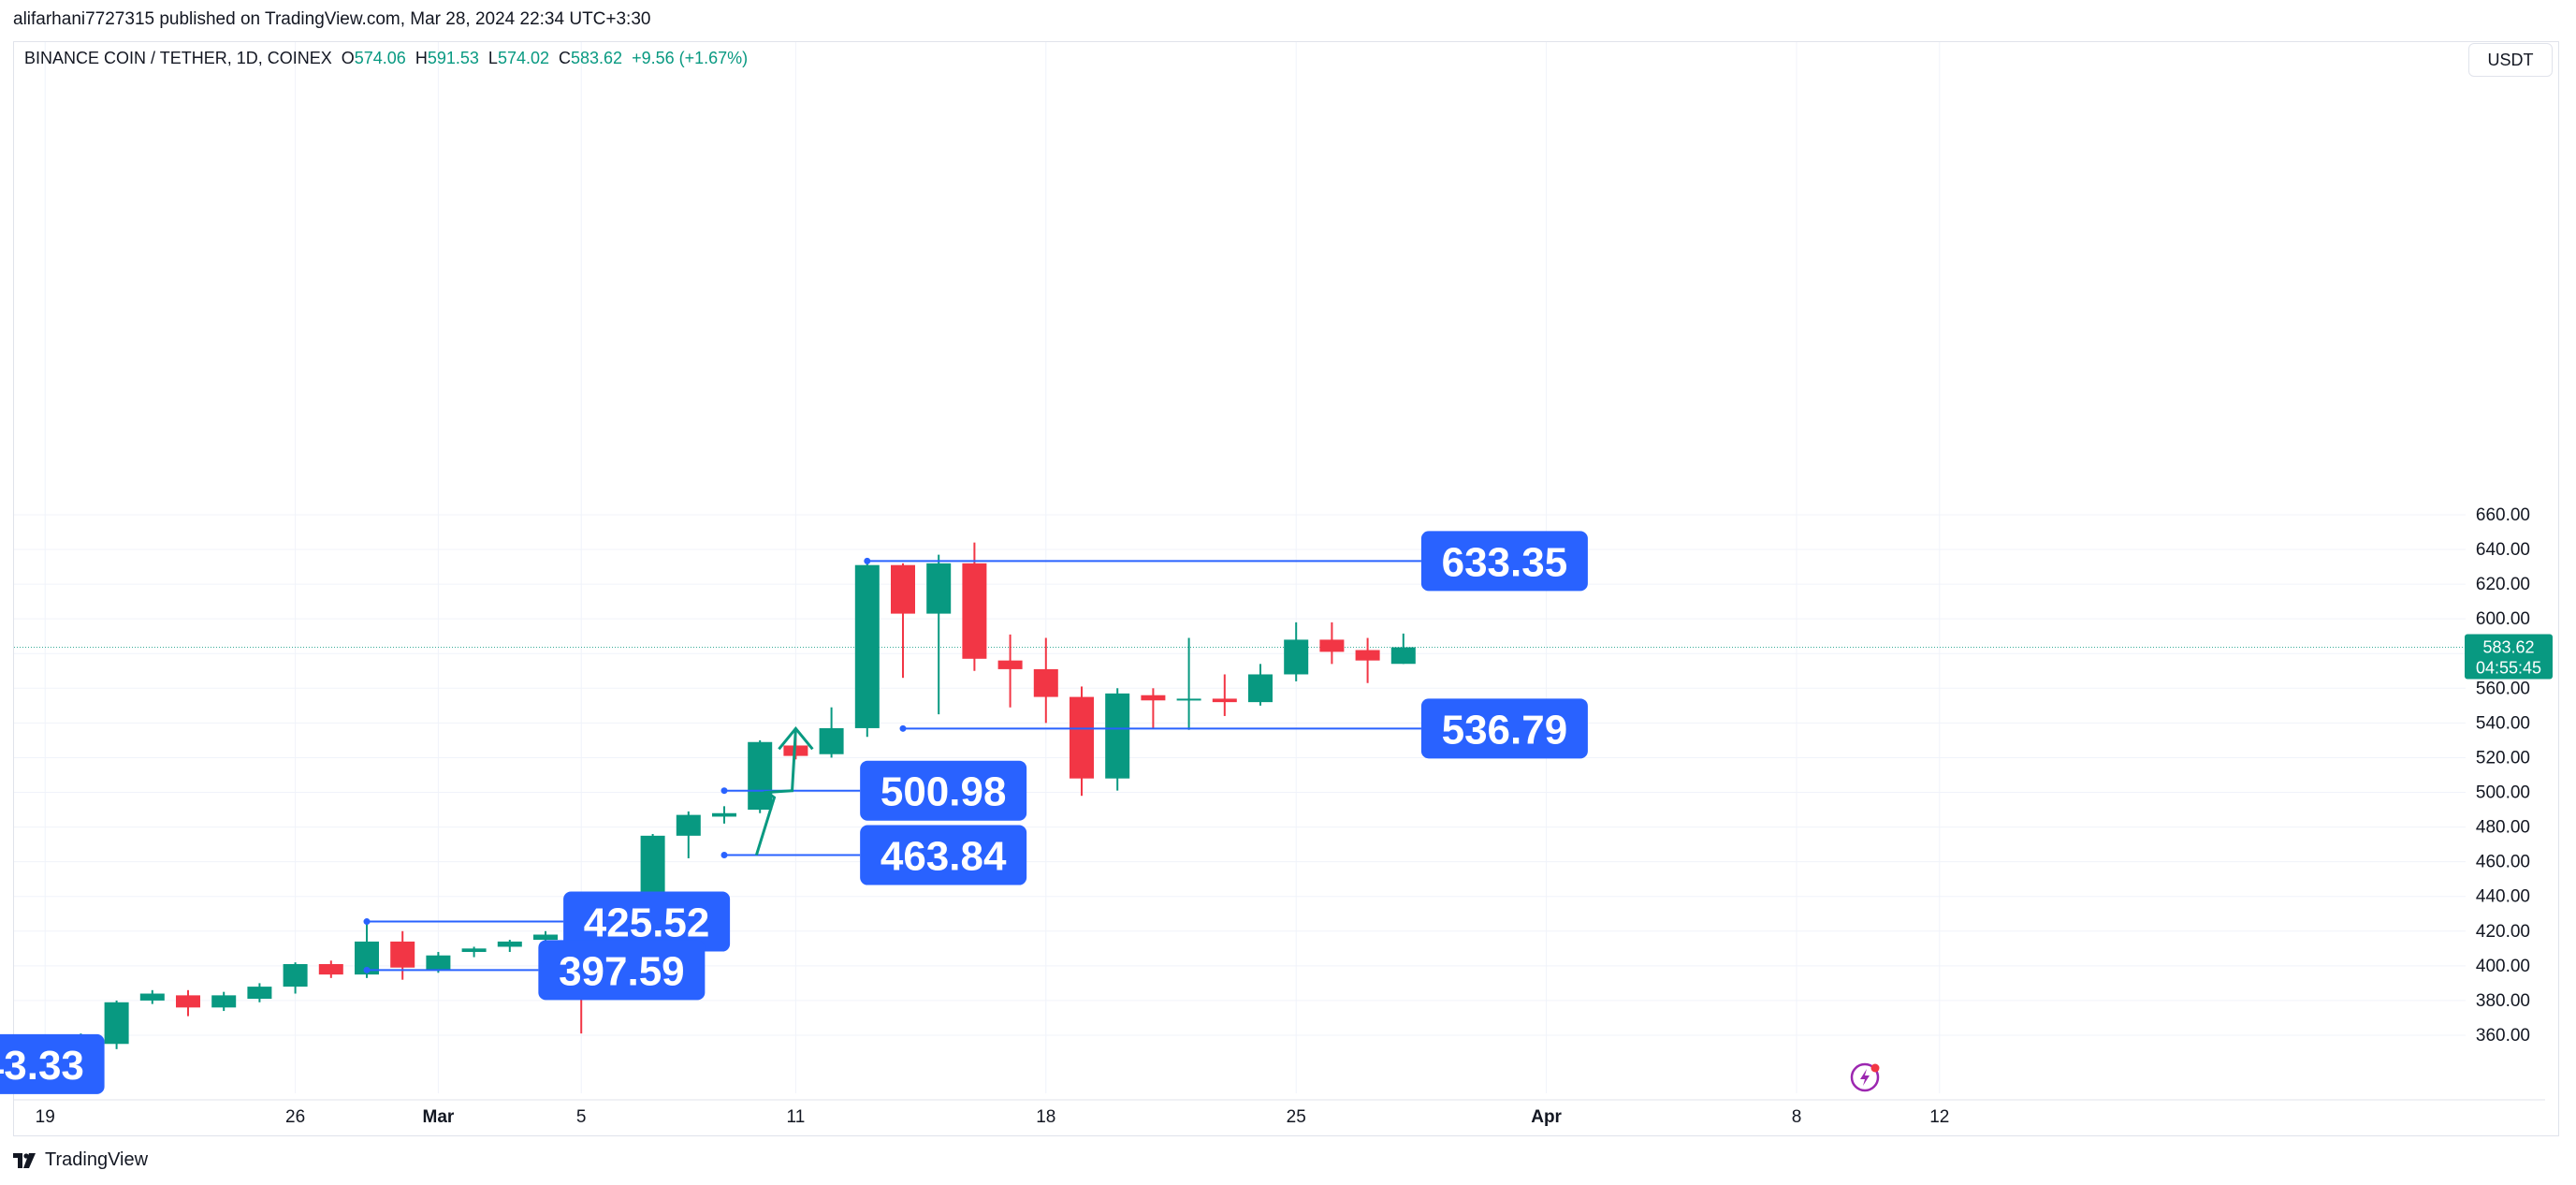 This screenshot has width=2576, height=1185. I want to click on level-callout-label: 397.59, so click(622, 971).